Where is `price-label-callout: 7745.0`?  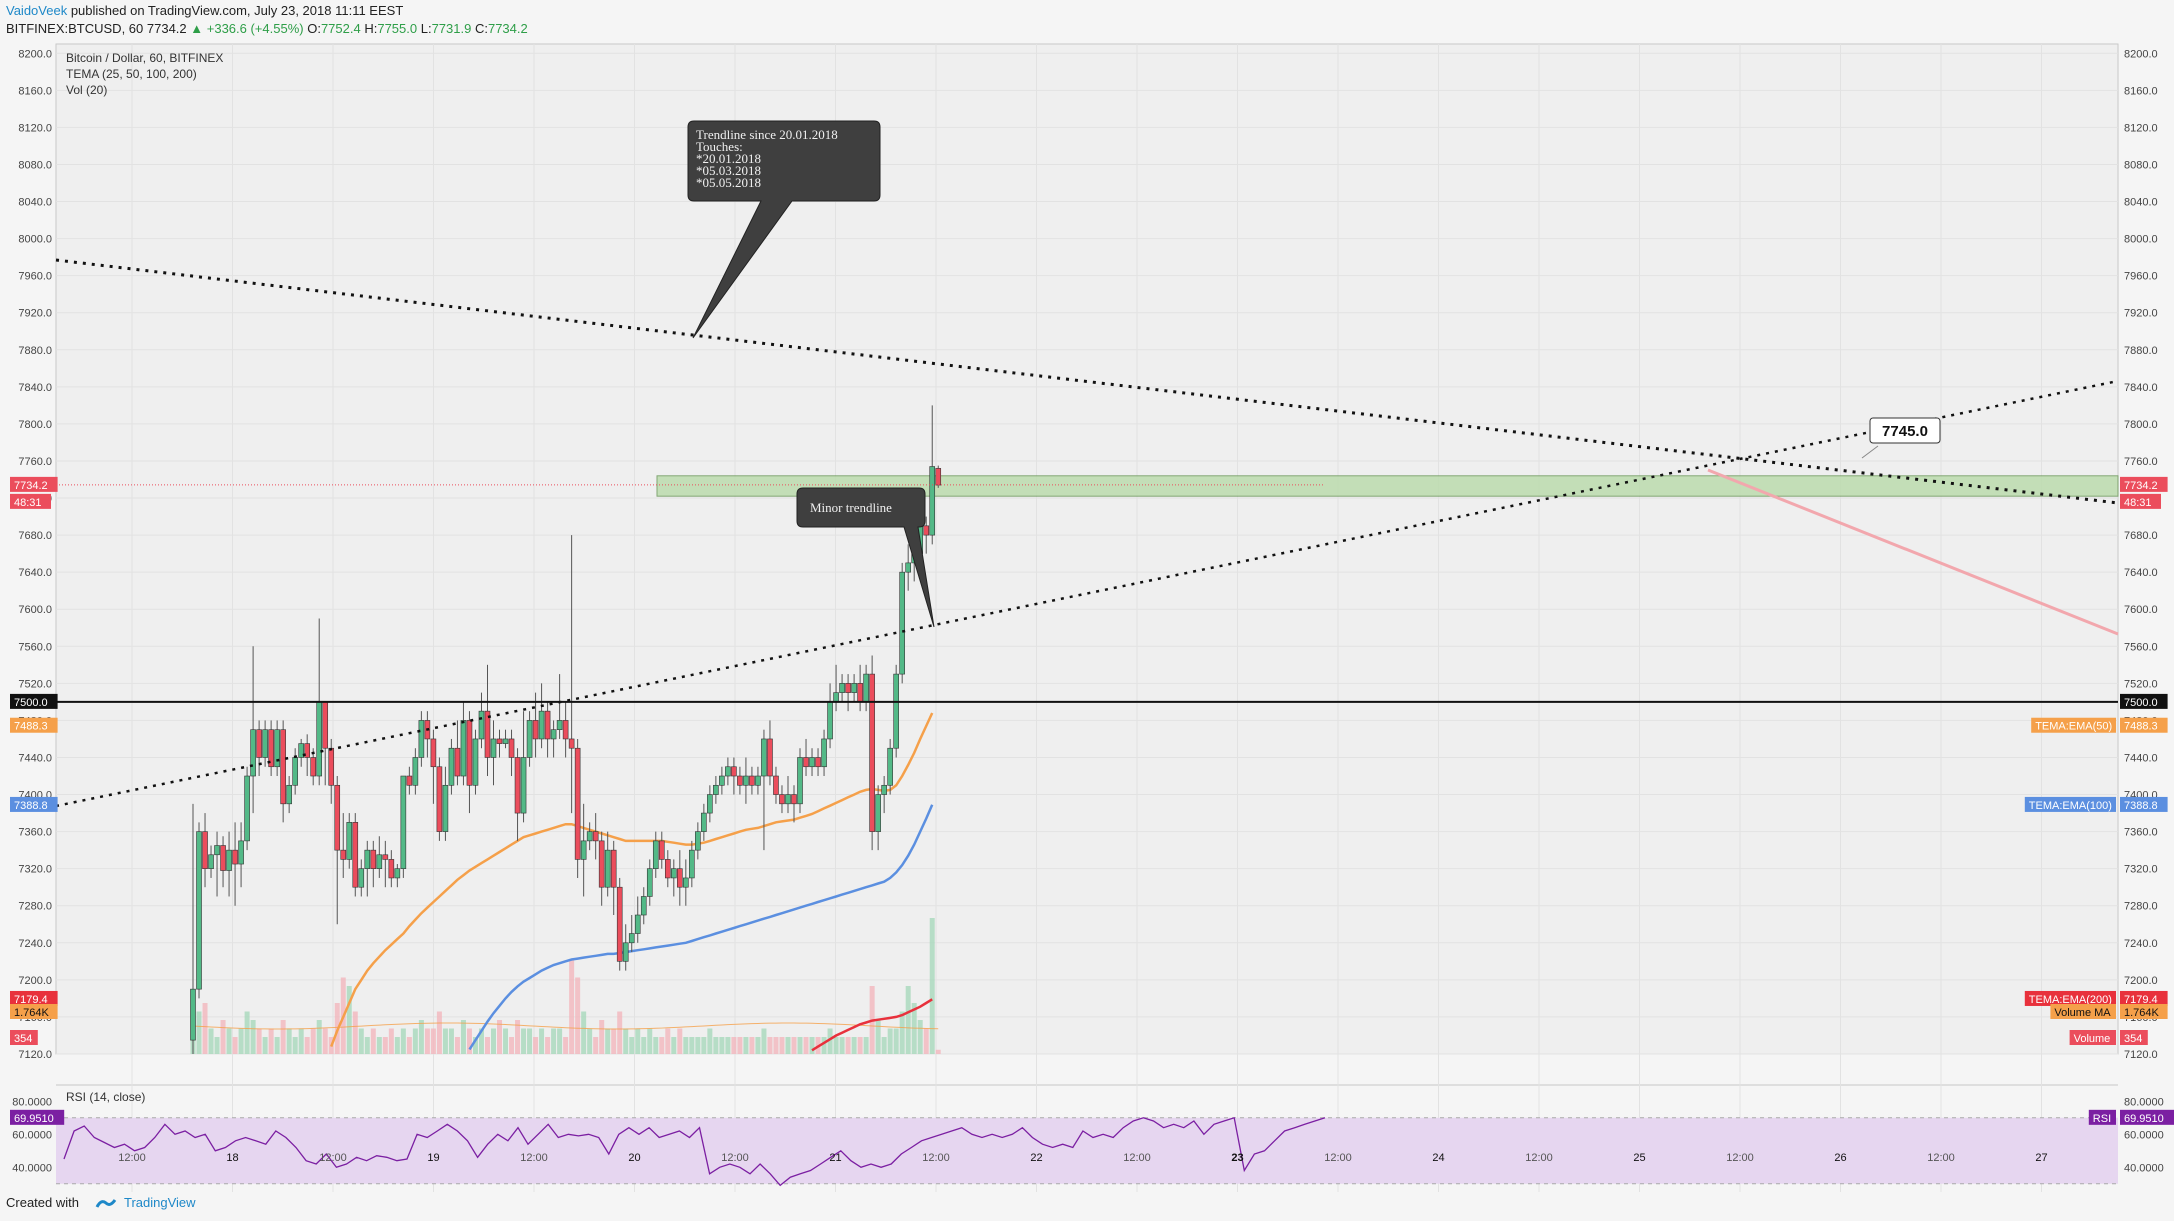
price-label-callout: 7745.0 is located at coordinates (1901, 438).